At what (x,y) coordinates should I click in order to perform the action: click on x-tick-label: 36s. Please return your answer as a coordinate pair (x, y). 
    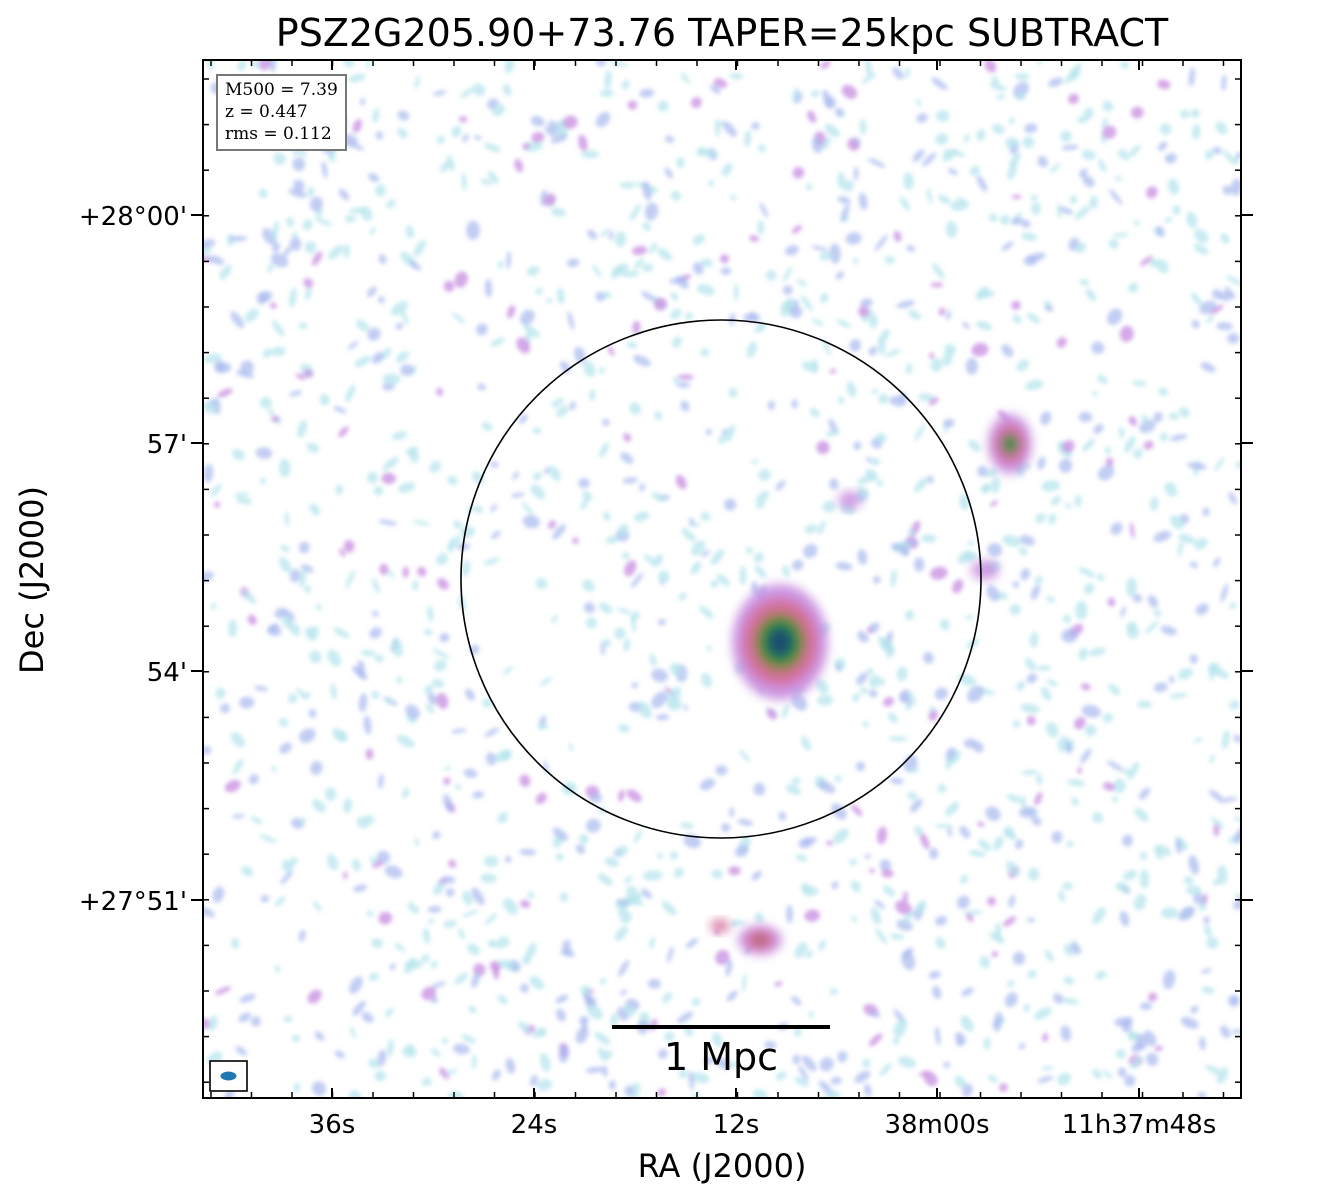
    Looking at the image, I should click on (332, 1125).